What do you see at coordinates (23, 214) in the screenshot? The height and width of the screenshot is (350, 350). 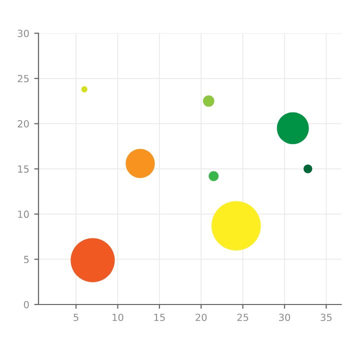 I see `y-tick-label: 10` at bounding box center [23, 214].